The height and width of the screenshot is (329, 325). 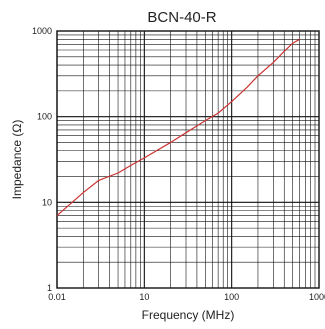 I want to click on x-tick-label: 100, so click(x=231, y=297).